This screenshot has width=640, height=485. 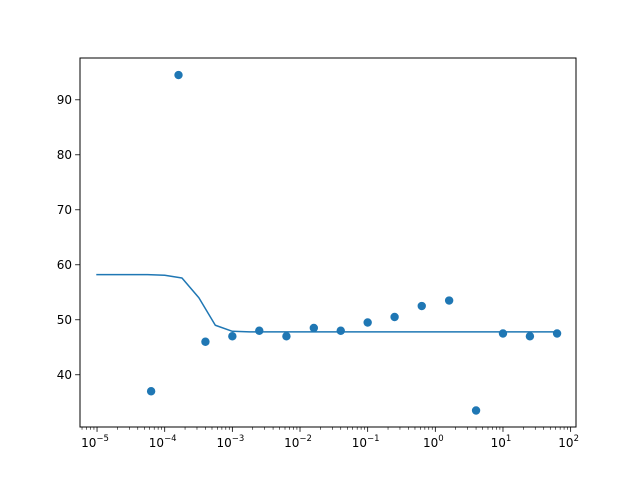 What do you see at coordinates (64, 100) in the screenshot?
I see `y-tick-label: 90` at bounding box center [64, 100].